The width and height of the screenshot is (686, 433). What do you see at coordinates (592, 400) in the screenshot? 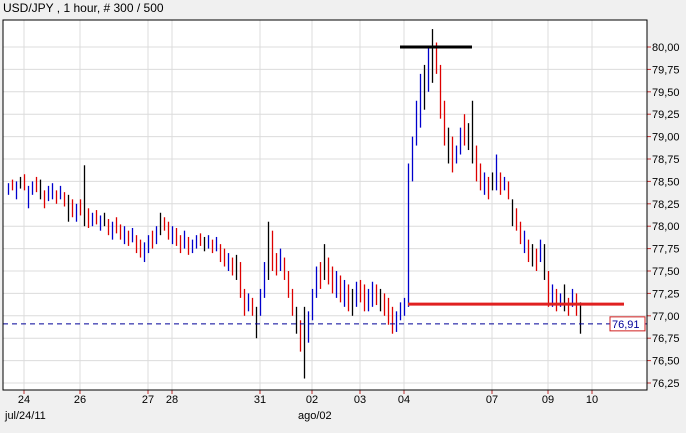
I see `x-tick-label: 10` at bounding box center [592, 400].